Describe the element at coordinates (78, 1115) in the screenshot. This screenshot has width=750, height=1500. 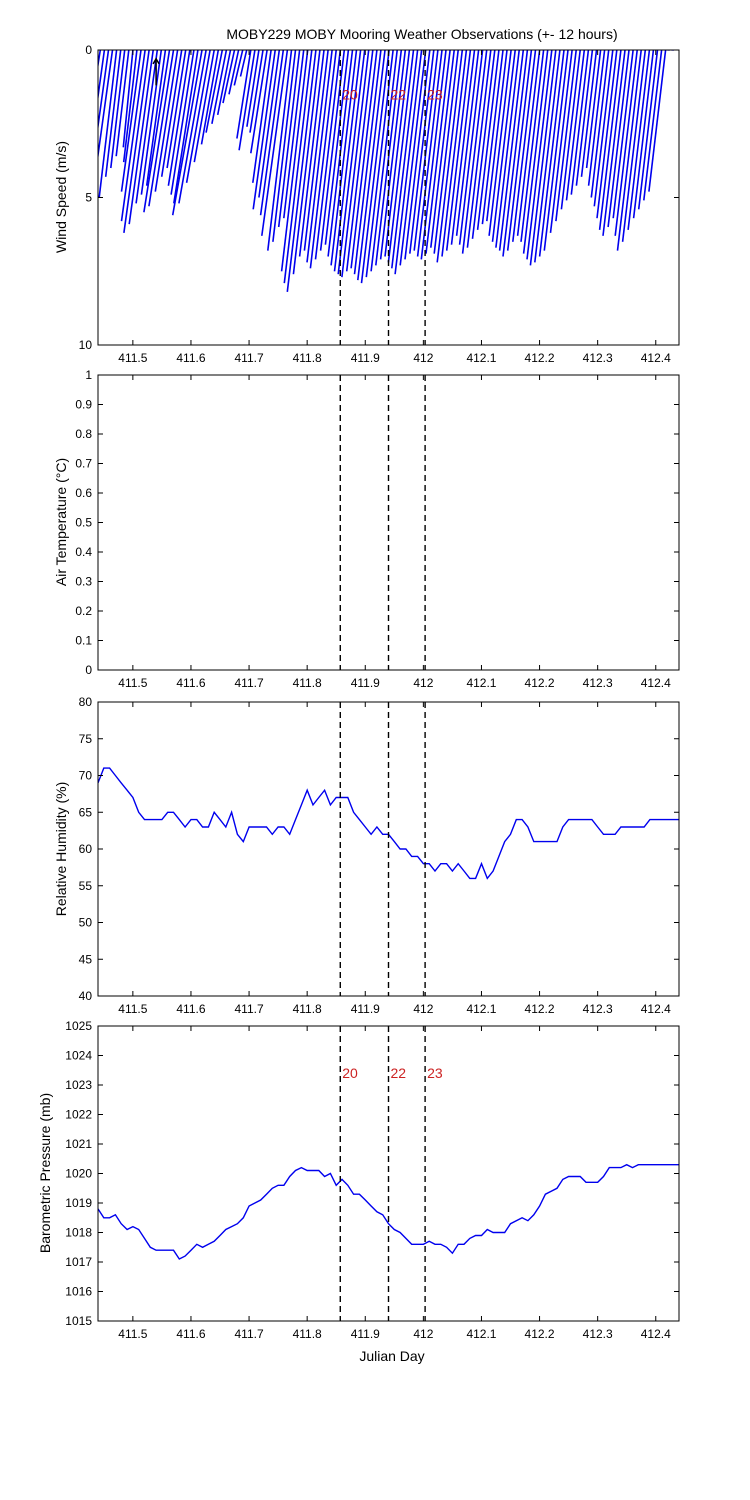
I see `y-tick-label: 1022` at that location.